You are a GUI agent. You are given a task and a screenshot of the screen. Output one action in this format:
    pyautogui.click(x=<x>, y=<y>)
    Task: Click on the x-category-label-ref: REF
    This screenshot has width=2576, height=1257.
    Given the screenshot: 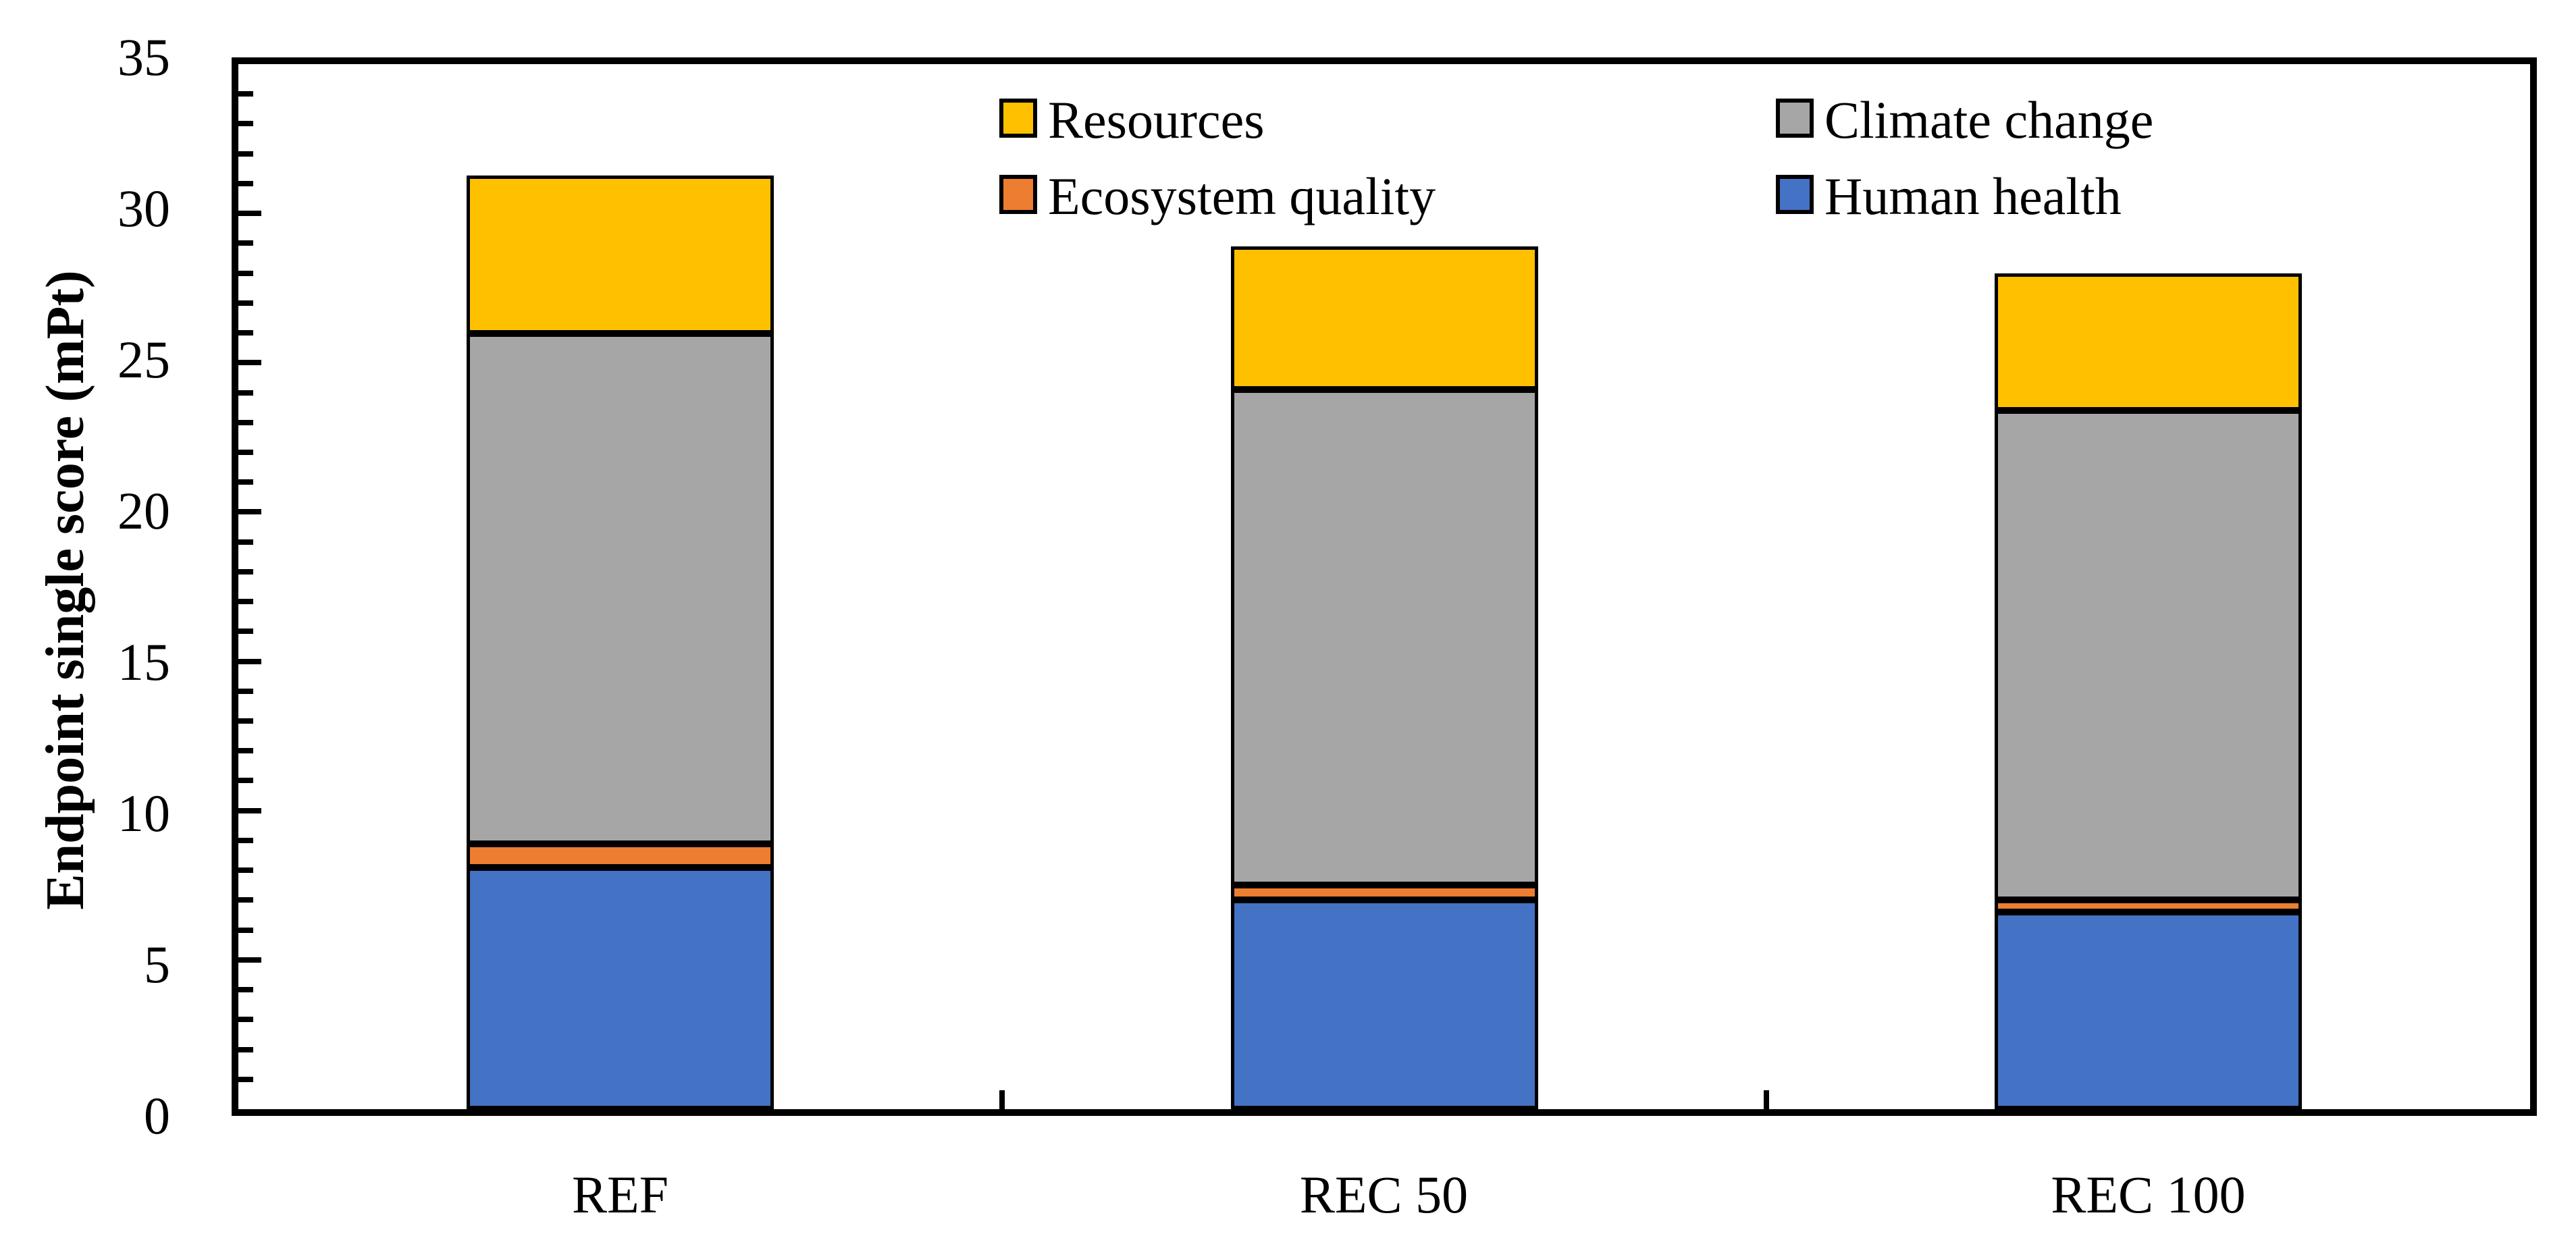 What is the action you would take?
    pyautogui.click(x=620, y=1194)
    